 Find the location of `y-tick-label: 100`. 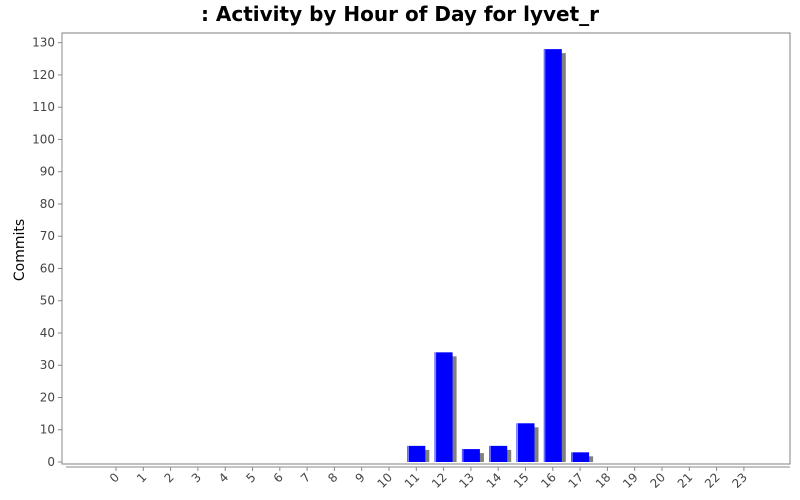

y-tick-label: 100 is located at coordinates (43, 139).